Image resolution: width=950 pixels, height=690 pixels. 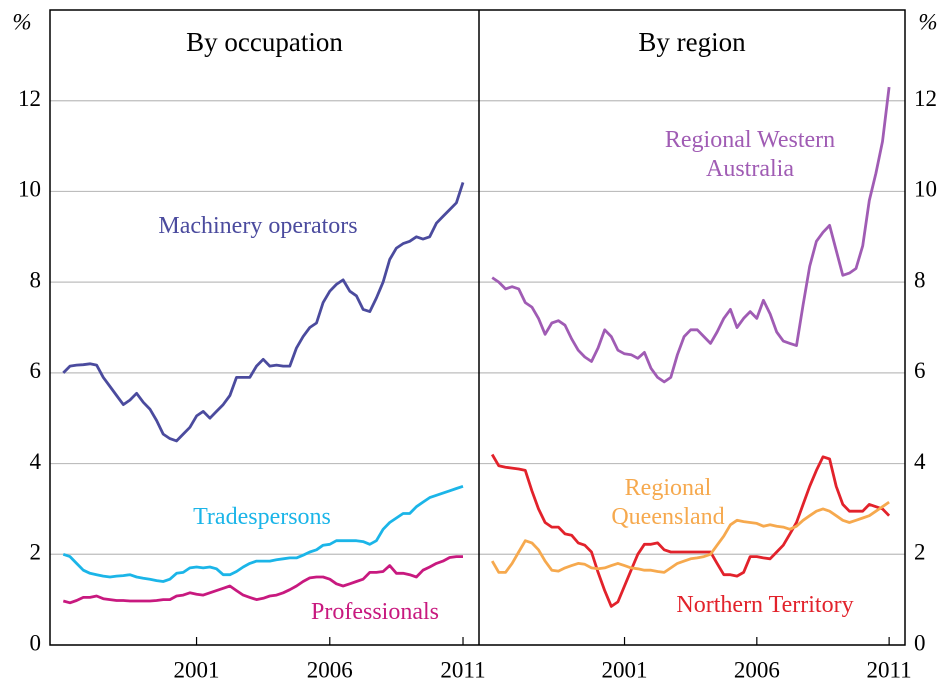 I want to click on series-label-box: Regional Western Australia, so click(x=750, y=154).